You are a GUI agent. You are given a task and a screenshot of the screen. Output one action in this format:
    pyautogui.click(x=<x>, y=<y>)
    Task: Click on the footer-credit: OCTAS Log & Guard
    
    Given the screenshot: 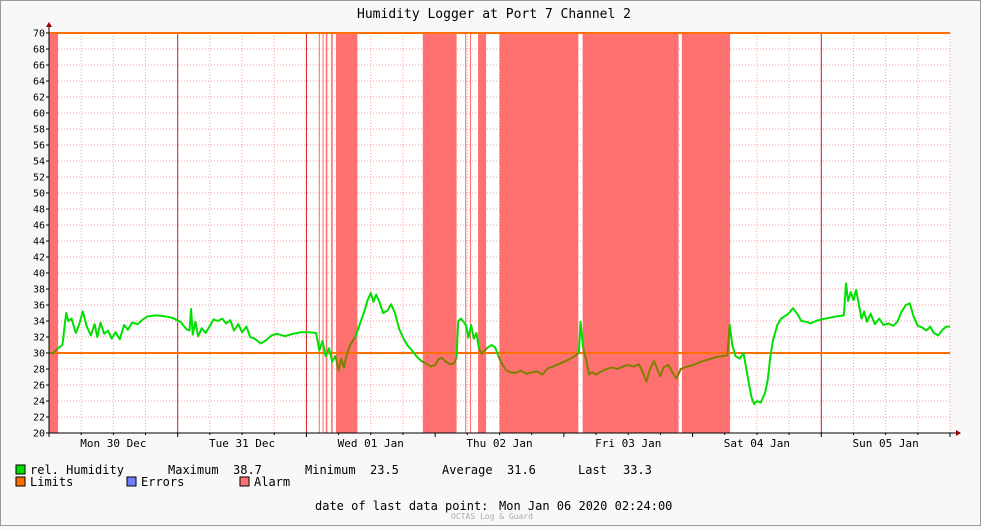 What is the action you would take?
    pyautogui.click(x=492, y=516)
    